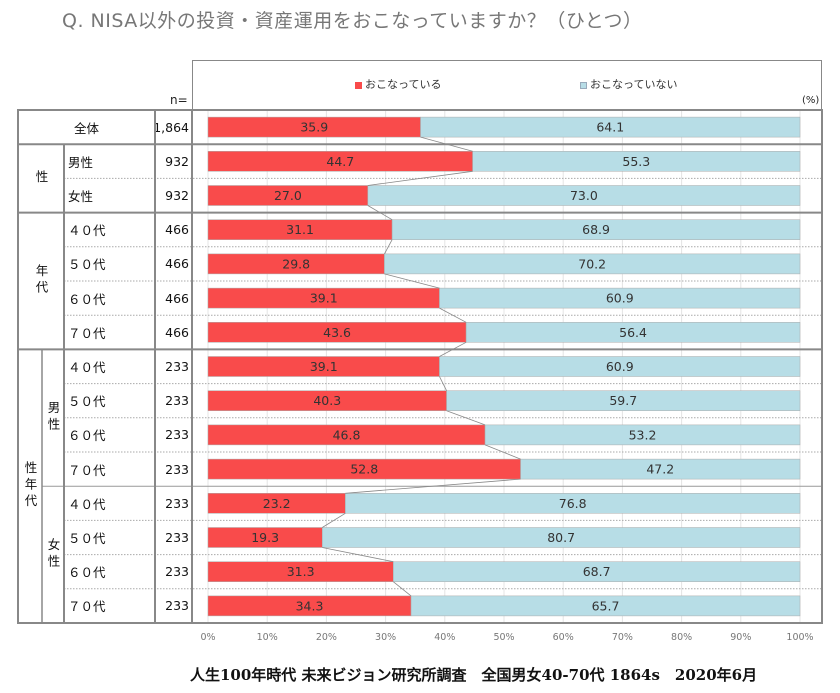 This screenshot has height=693, width=840. What do you see at coordinates (300, 229) in the screenshot?
I see `bar-label-doing: 31.1` at bounding box center [300, 229].